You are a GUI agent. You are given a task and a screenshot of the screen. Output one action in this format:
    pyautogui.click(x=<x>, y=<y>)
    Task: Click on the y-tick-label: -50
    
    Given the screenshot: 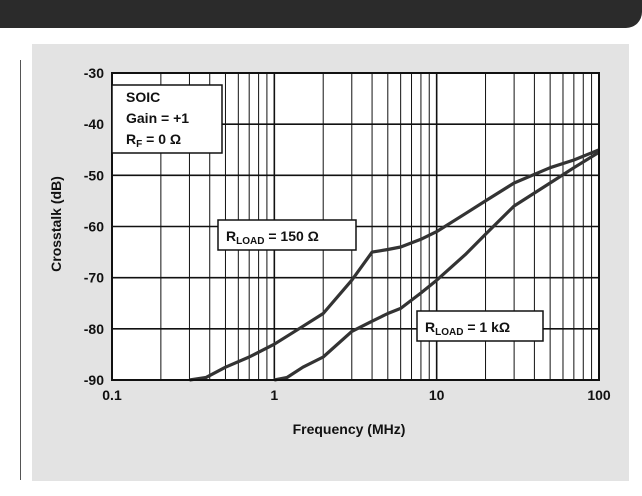 What is the action you would take?
    pyautogui.click(x=94, y=175)
    